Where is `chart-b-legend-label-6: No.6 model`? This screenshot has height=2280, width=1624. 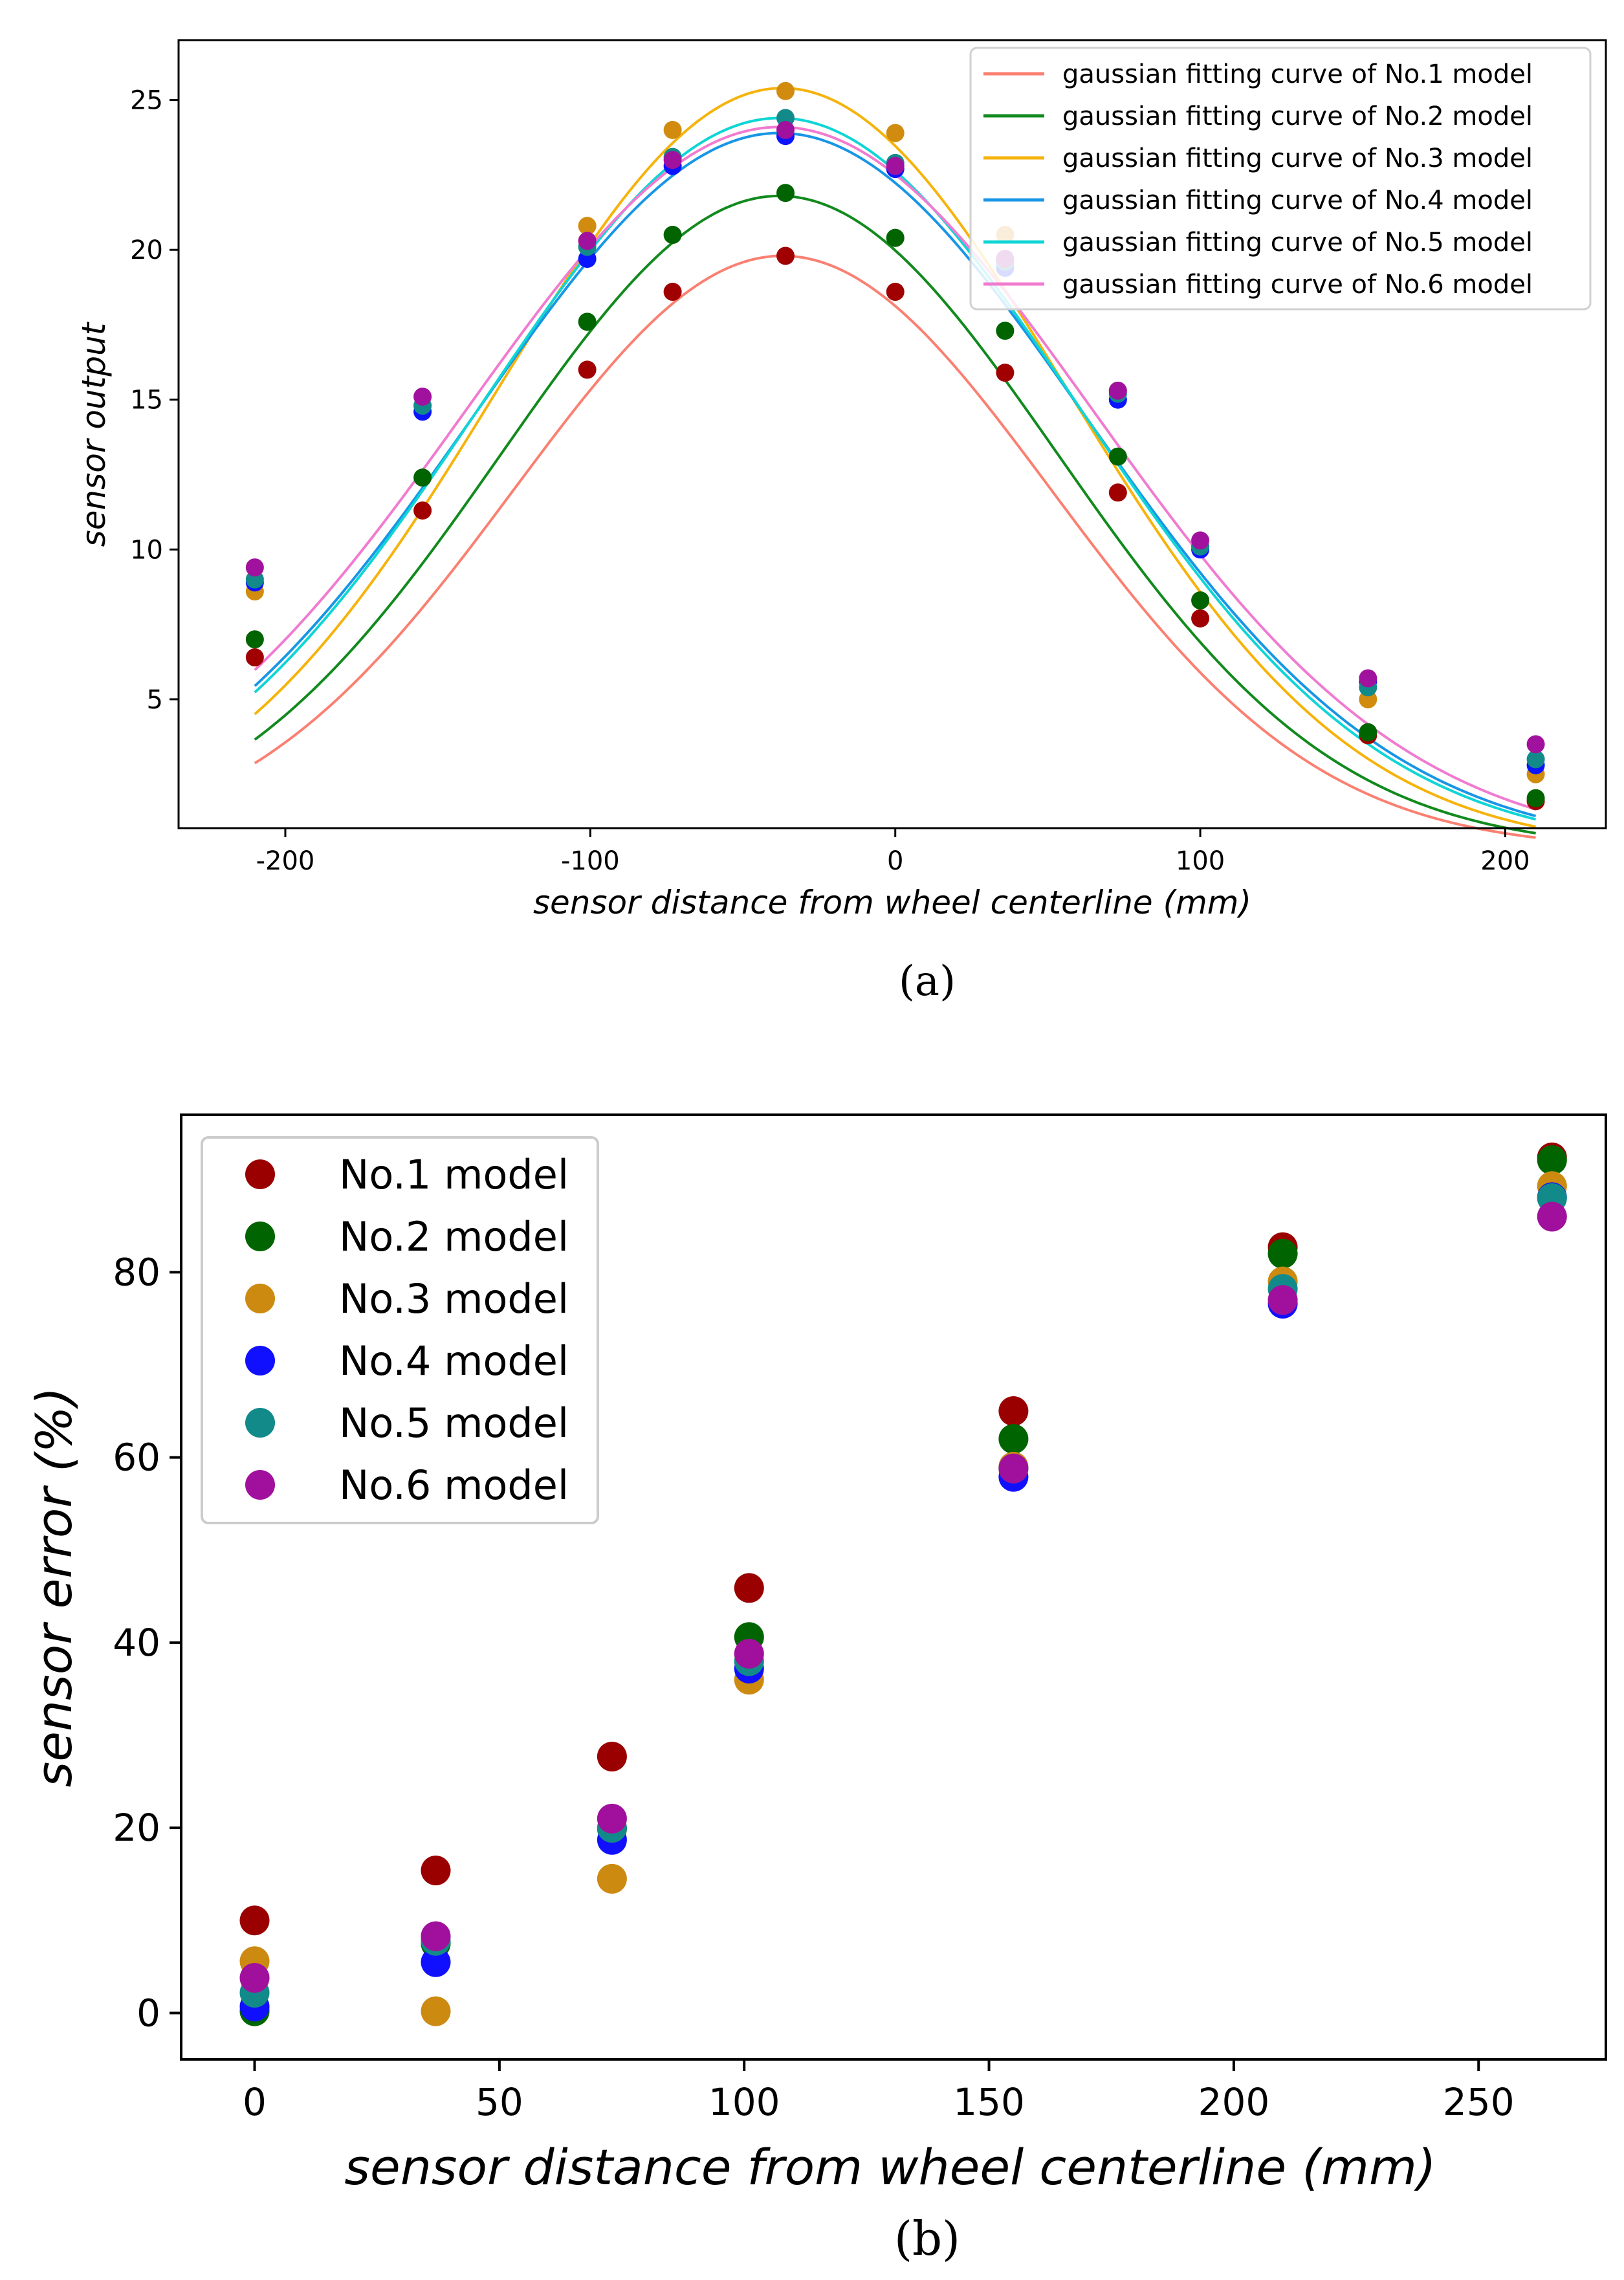
chart-b-legend-label-6: No.6 model is located at coordinates (454, 1485).